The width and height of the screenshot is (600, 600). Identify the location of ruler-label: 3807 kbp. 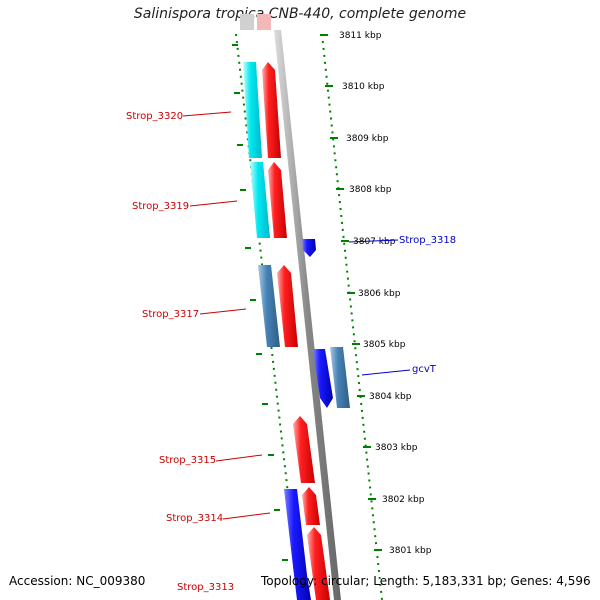
(374, 242).